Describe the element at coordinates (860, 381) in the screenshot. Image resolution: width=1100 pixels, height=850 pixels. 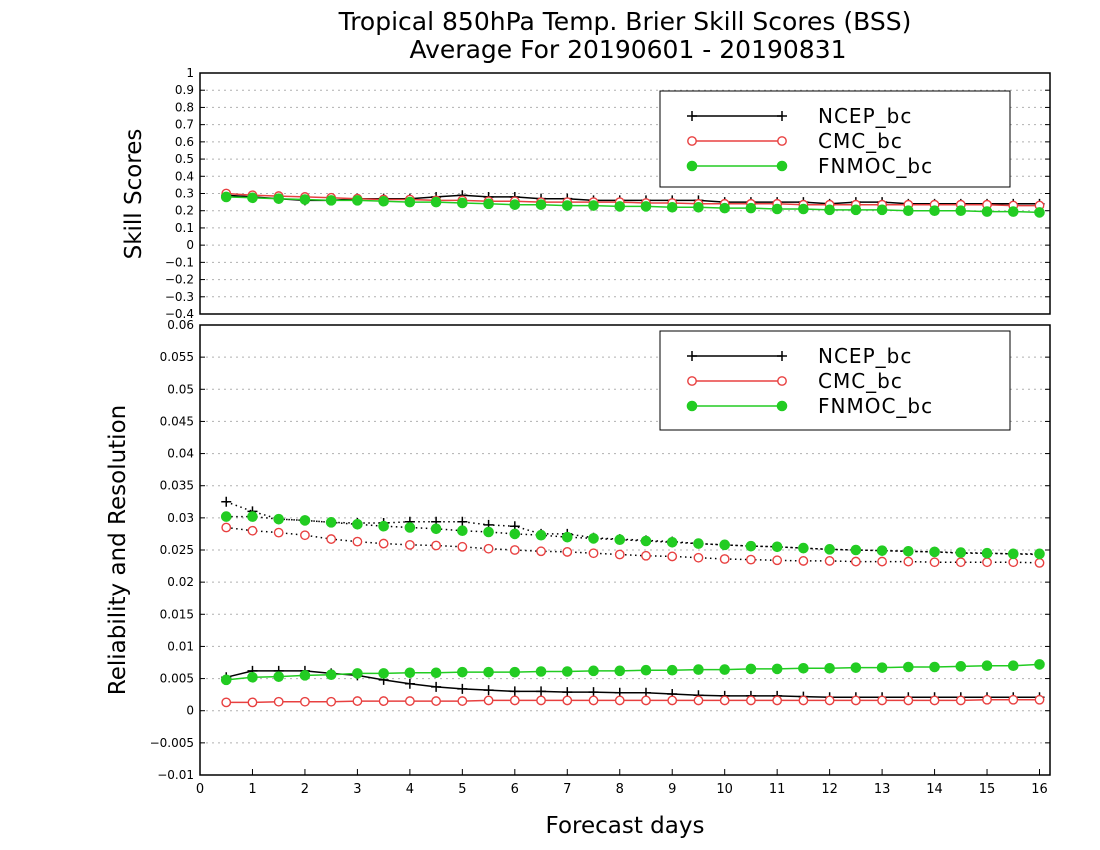
I see `legend-cmc-bc-label: CMC_bc` at that location.